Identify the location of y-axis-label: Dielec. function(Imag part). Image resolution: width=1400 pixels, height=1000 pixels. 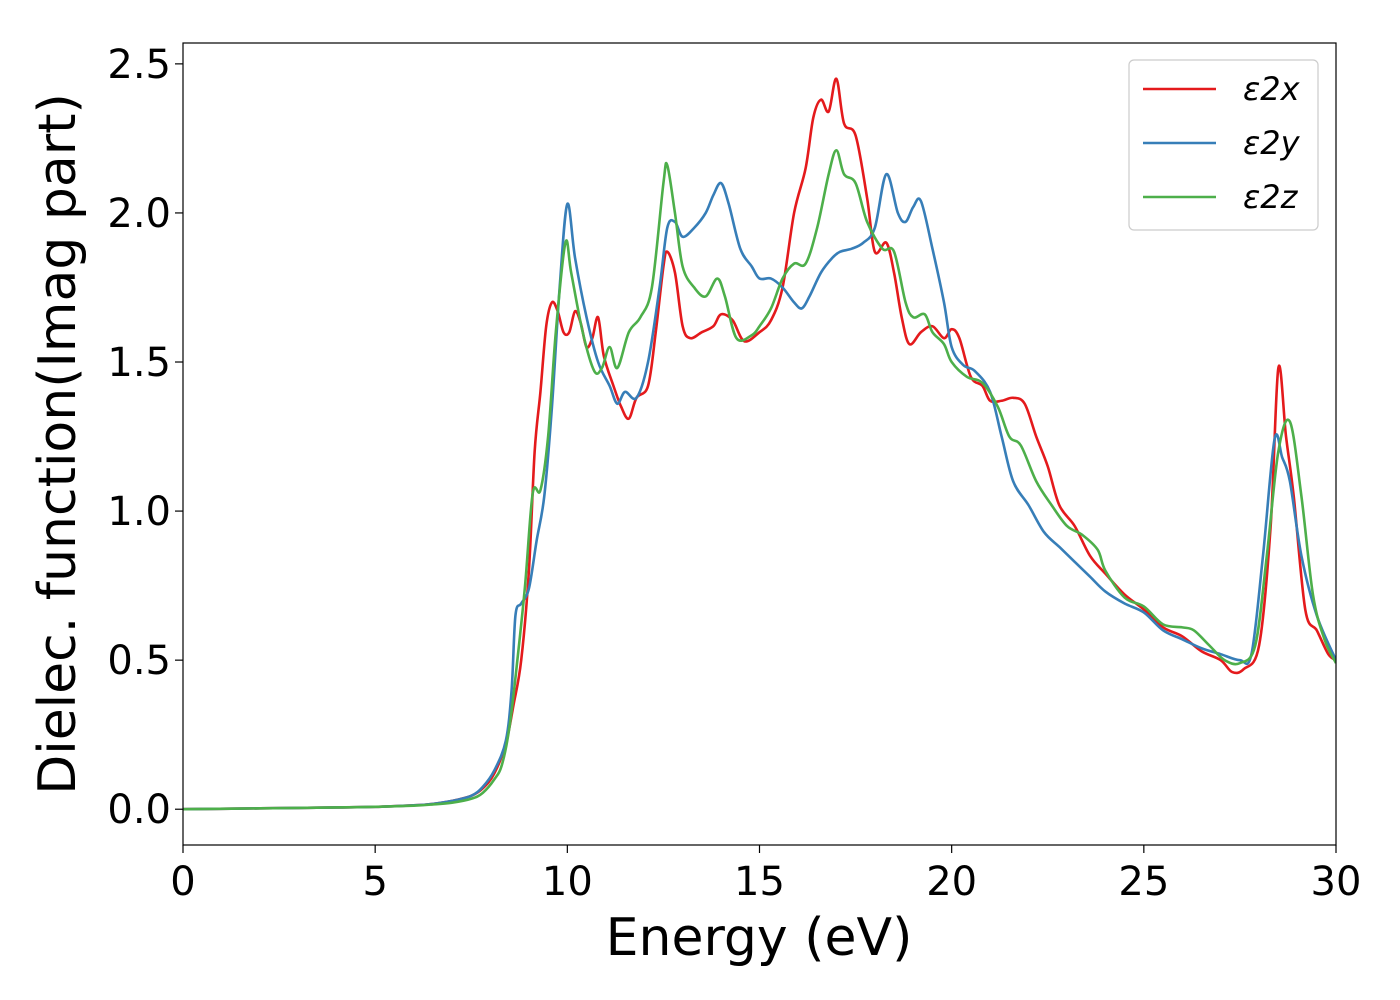
(58, 444).